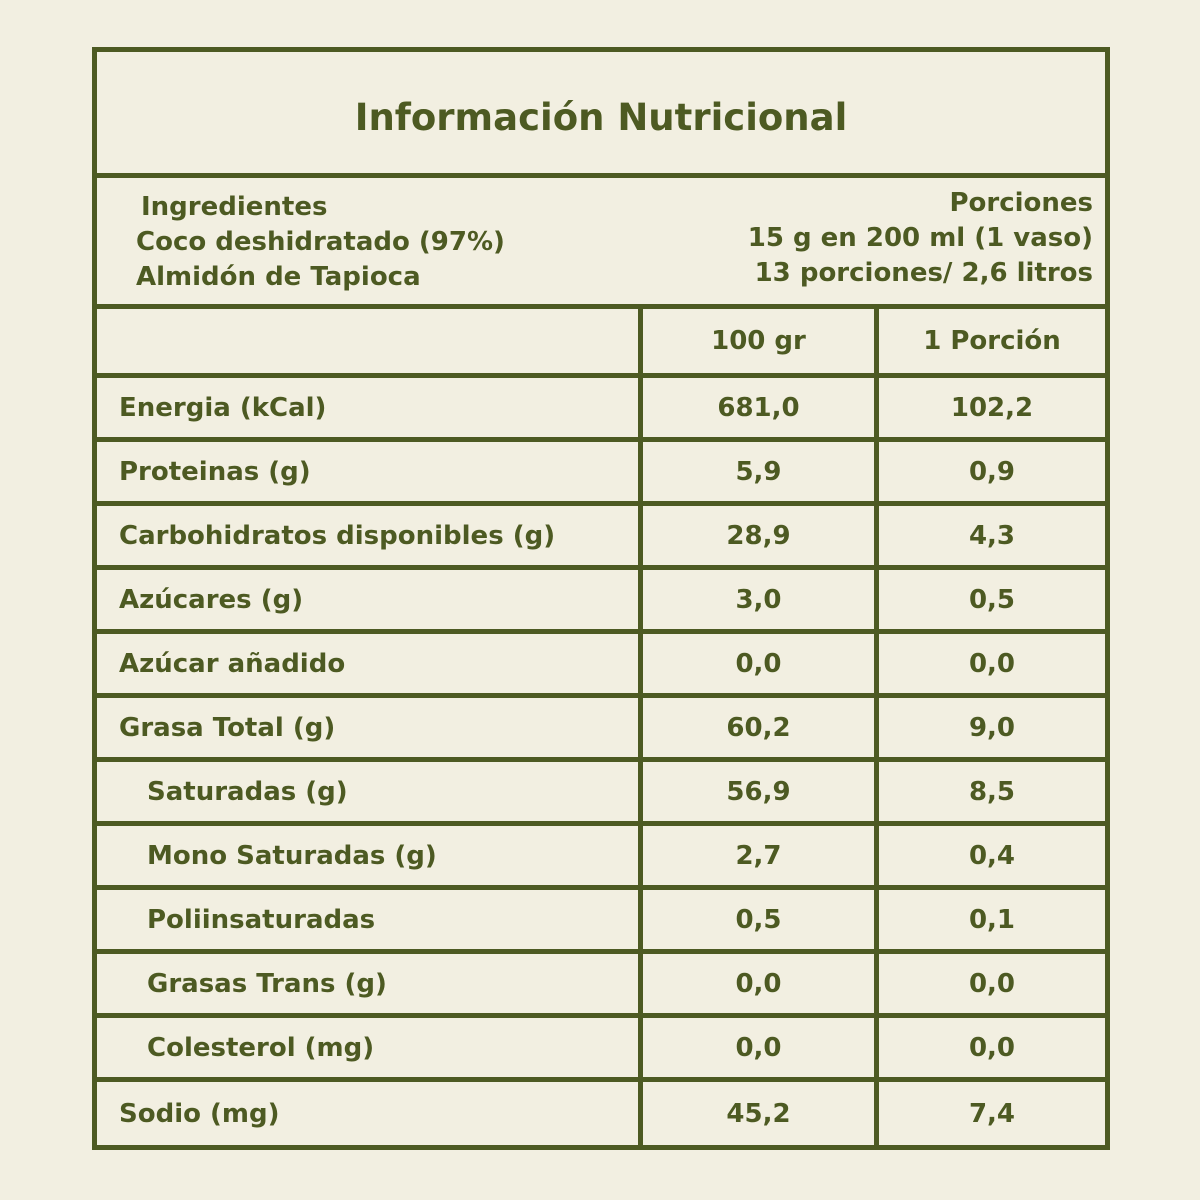  Describe the element at coordinates (992, 599) in the screenshot. I see `row-value-portion: 0,5` at that location.